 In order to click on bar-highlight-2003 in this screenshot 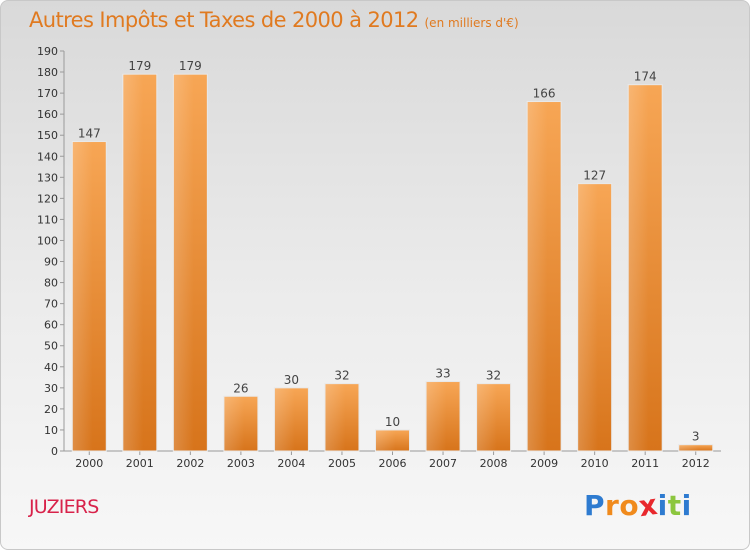, I will do `click(240, 423)`.